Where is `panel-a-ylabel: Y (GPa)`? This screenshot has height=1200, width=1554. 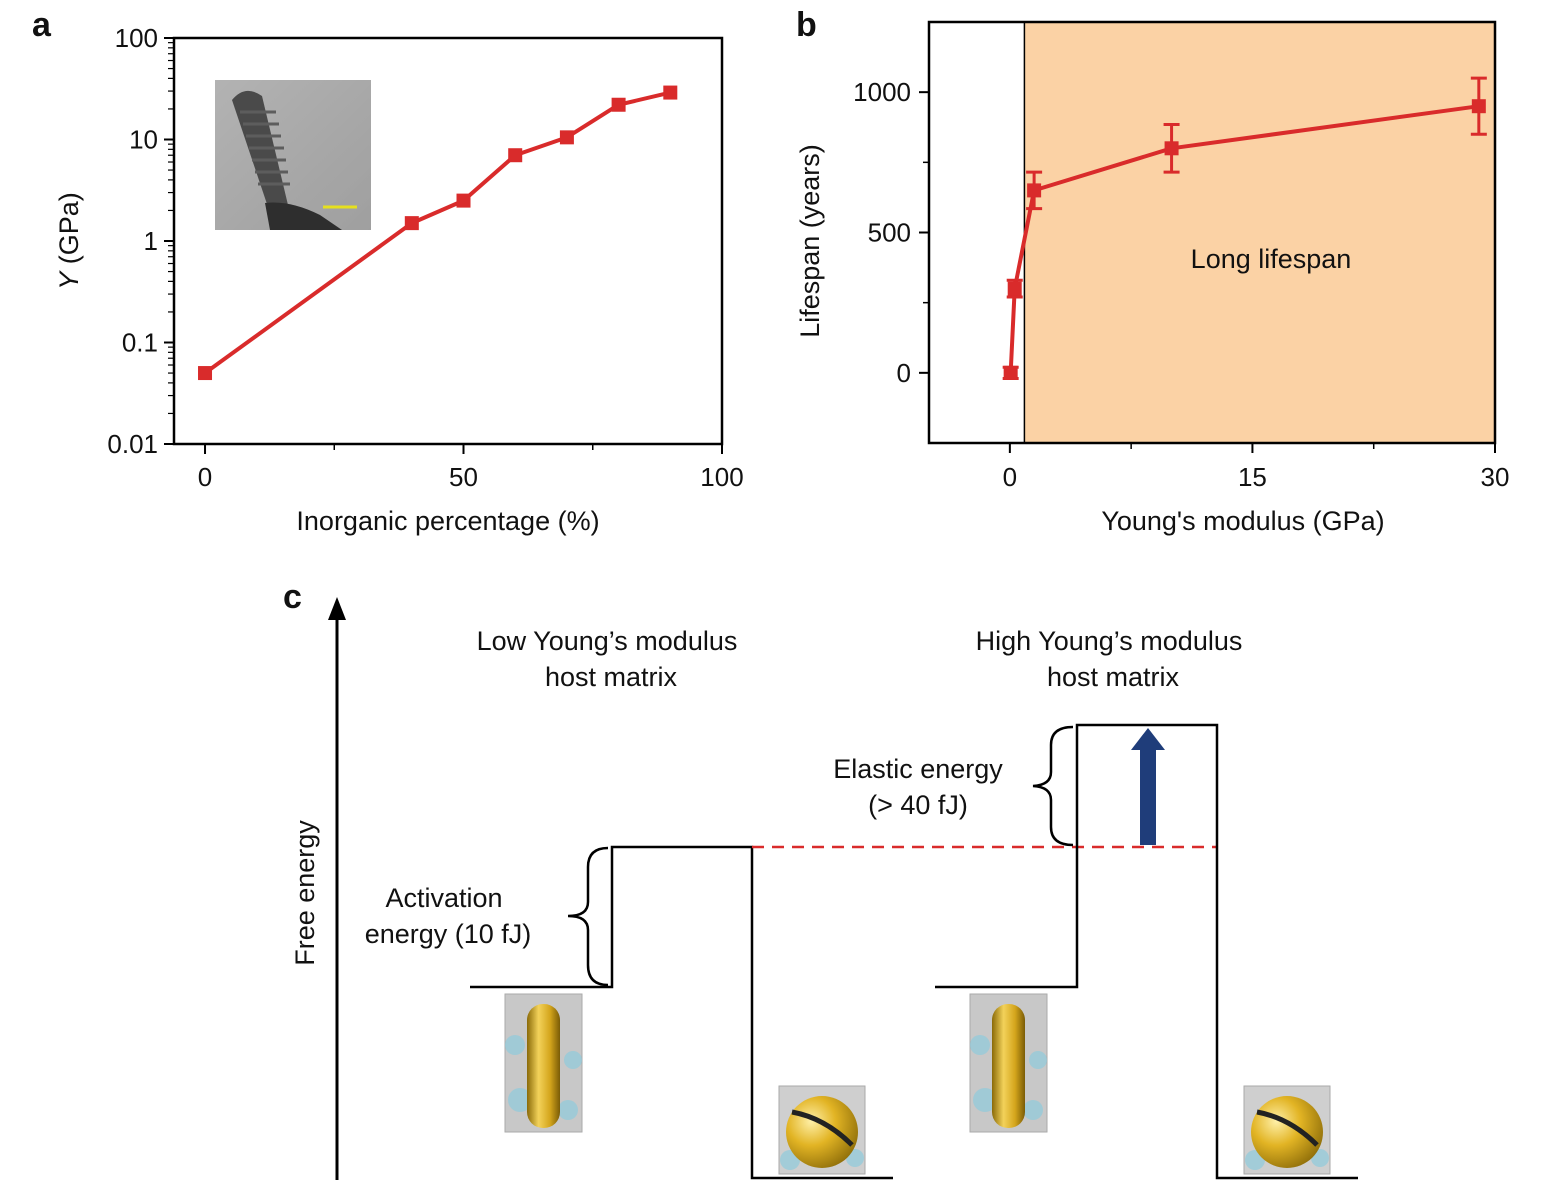
panel-a-ylabel: Y (GPa) is located at coordinates (69, 241).